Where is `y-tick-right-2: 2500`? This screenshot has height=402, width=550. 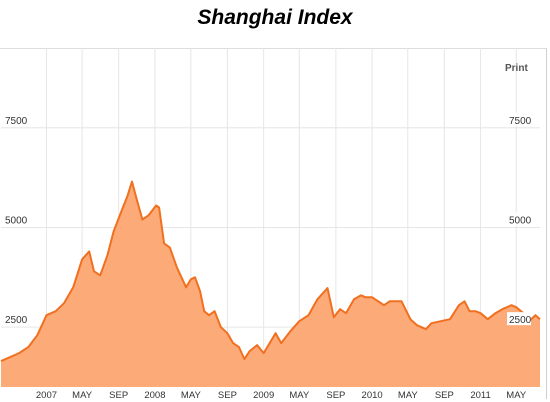
y-tick-right-2: 2500 is located at coordinates (520, 320).